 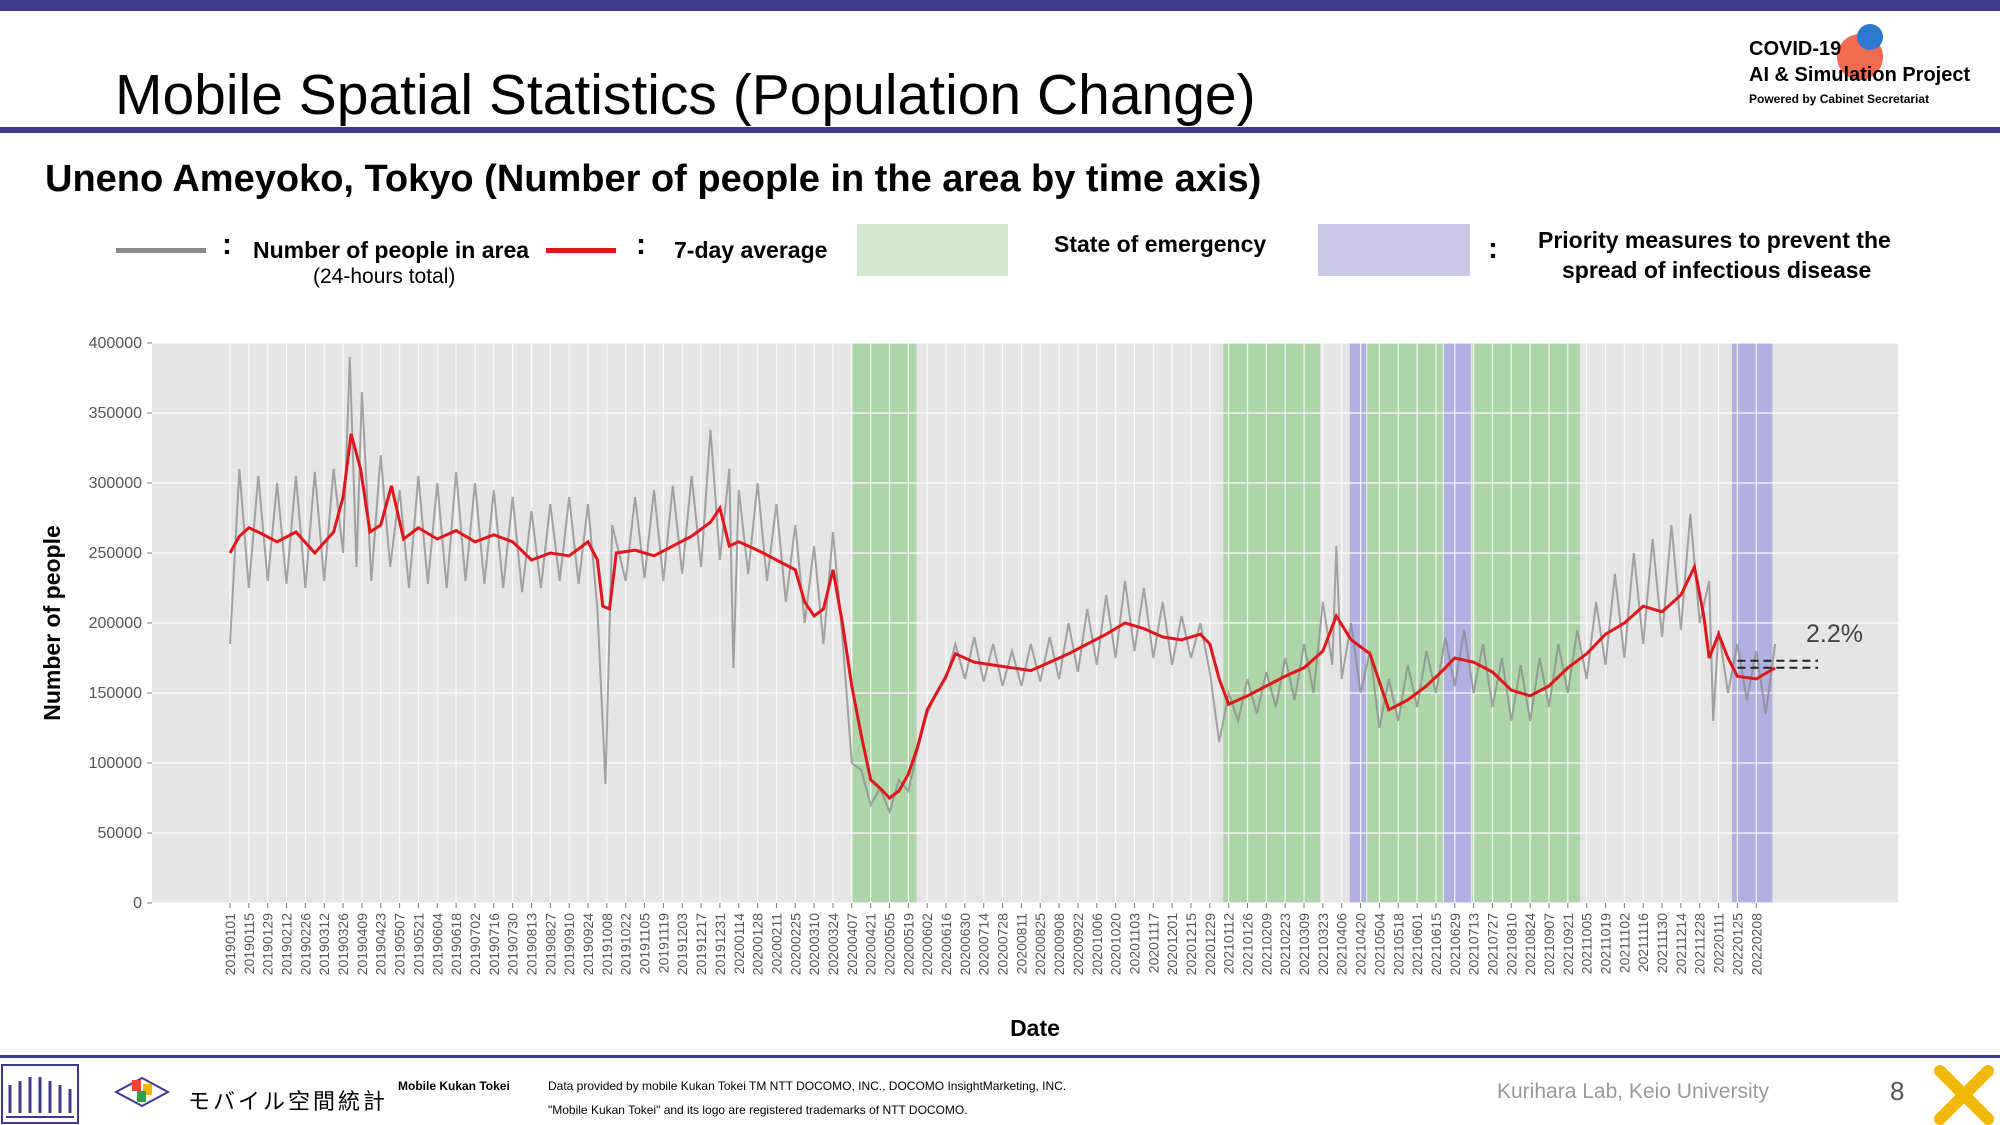 What do you see at coordinates (927, 944) in the screenshot?
I see `x-tick-label: 20200602` at bounding box center [927, 944].